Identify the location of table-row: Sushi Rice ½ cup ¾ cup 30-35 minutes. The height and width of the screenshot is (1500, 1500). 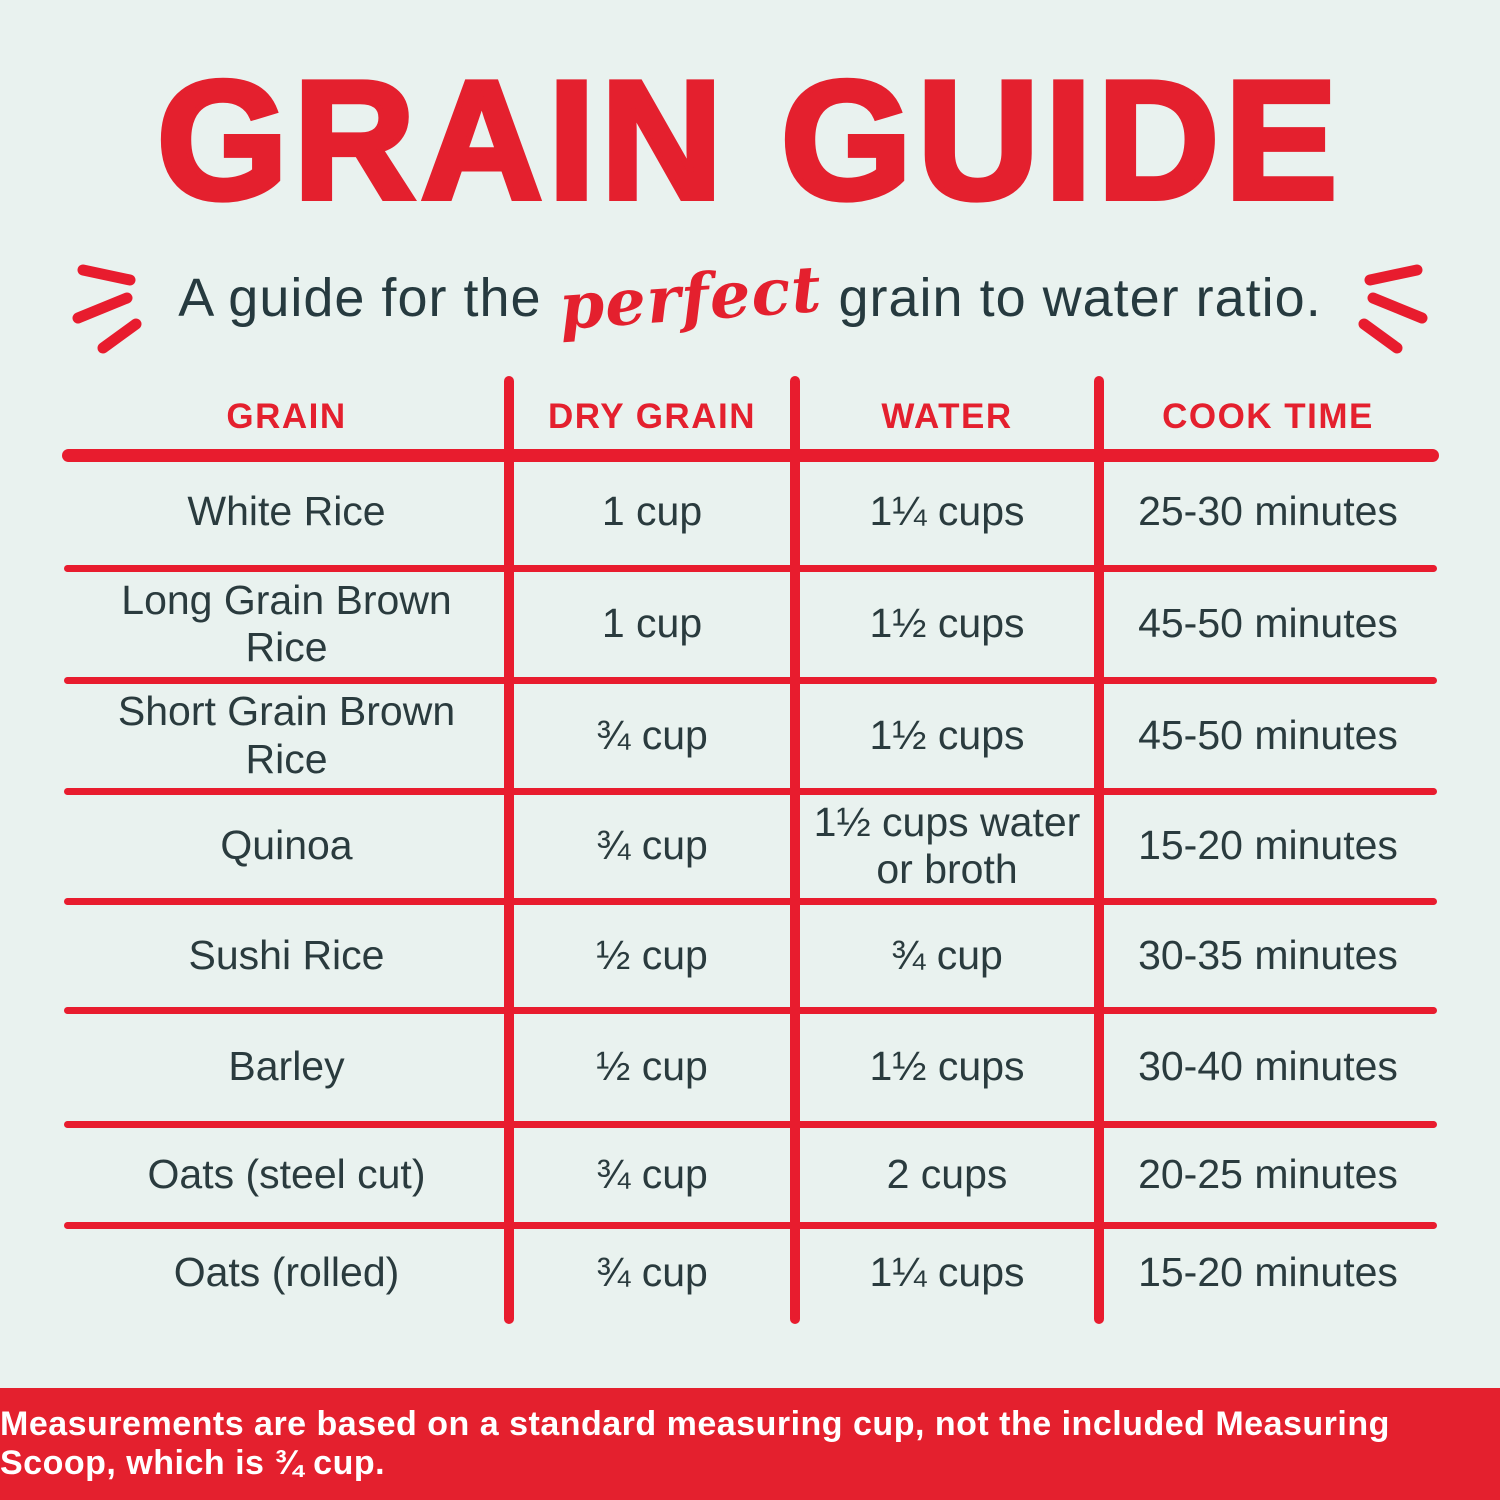
(750, 955).